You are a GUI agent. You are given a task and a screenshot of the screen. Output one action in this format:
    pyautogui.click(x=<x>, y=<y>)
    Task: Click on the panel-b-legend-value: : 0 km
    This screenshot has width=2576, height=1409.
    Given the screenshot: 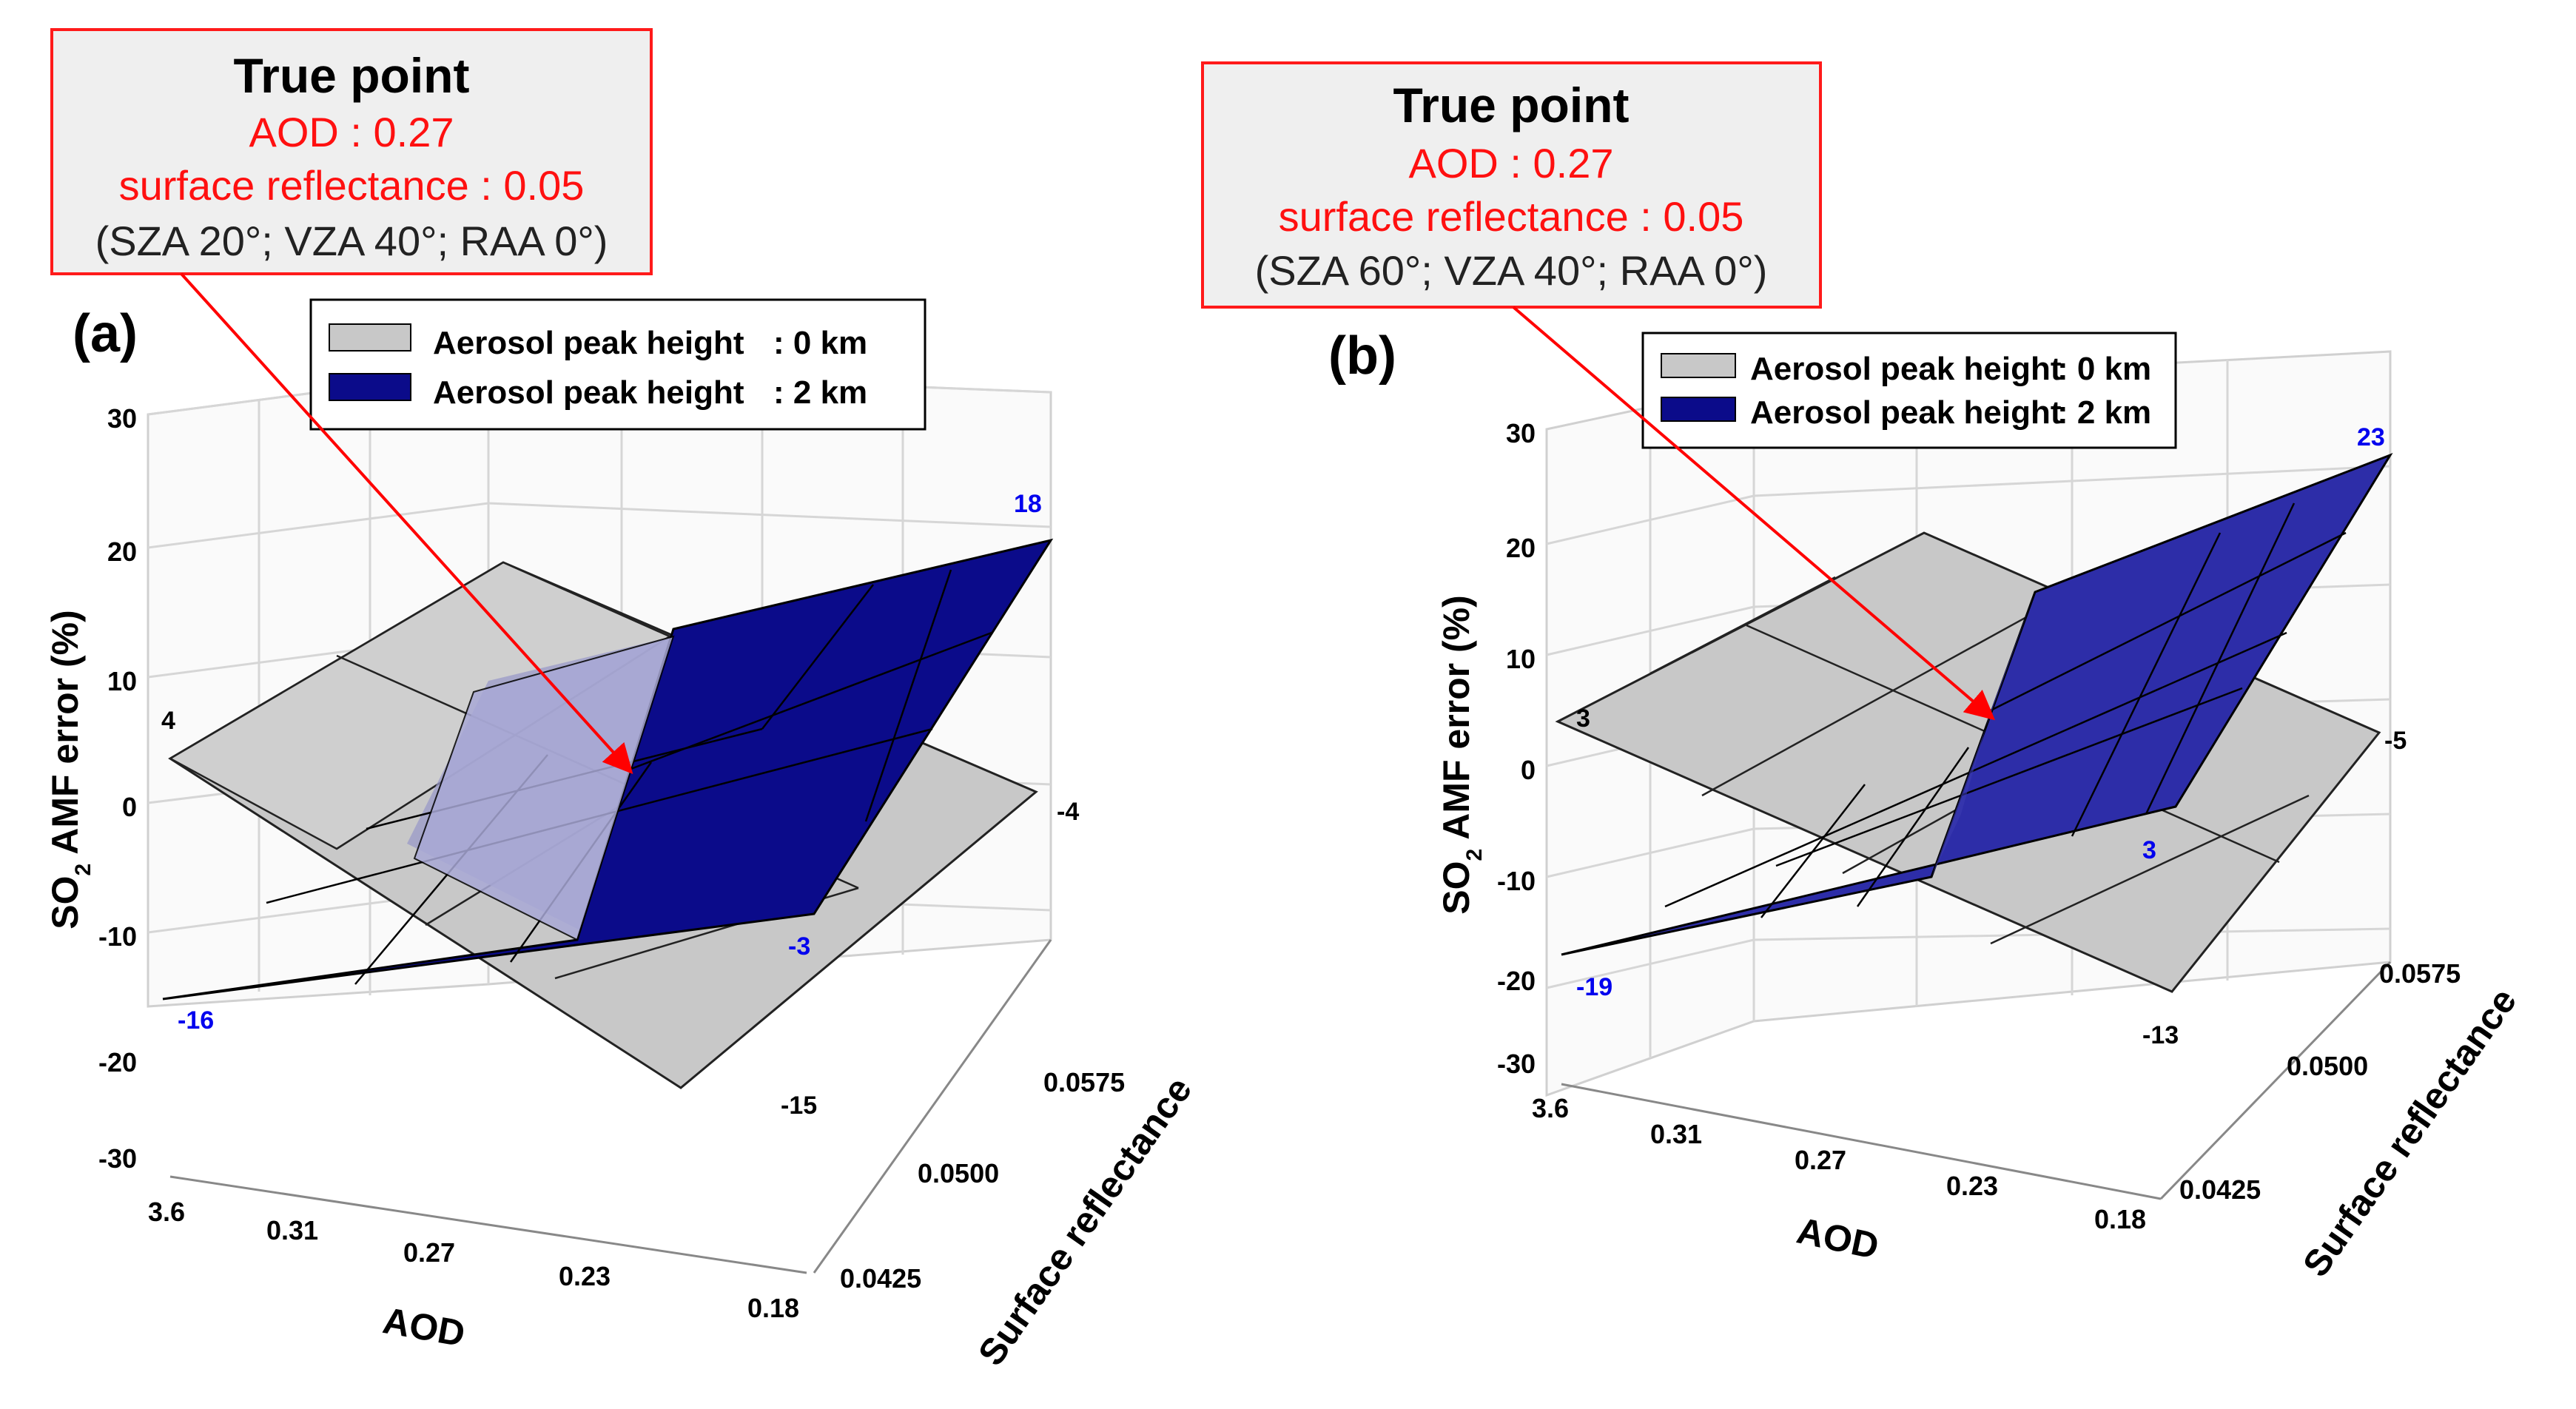 What is the action you would take?
    pyautogui.click(x=2104, y=369)
    